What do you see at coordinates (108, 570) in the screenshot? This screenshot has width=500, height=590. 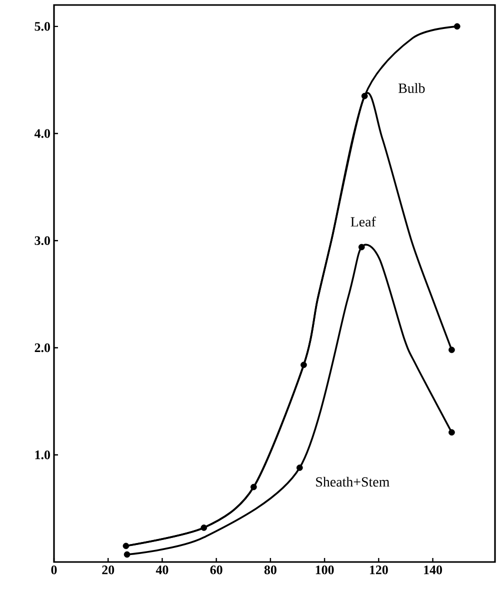 I see `x-tick-label: 20` at bounding box center [108, 570].